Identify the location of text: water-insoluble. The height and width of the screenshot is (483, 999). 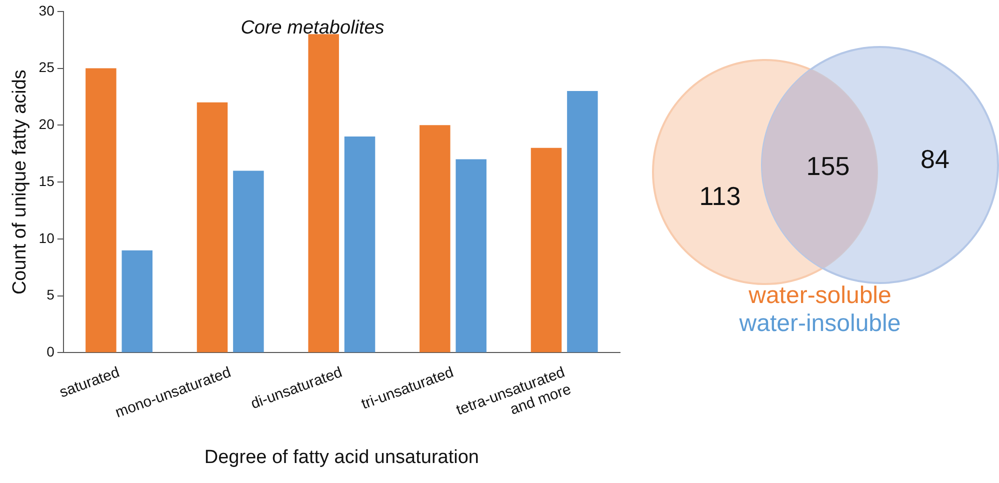
(820, 324).